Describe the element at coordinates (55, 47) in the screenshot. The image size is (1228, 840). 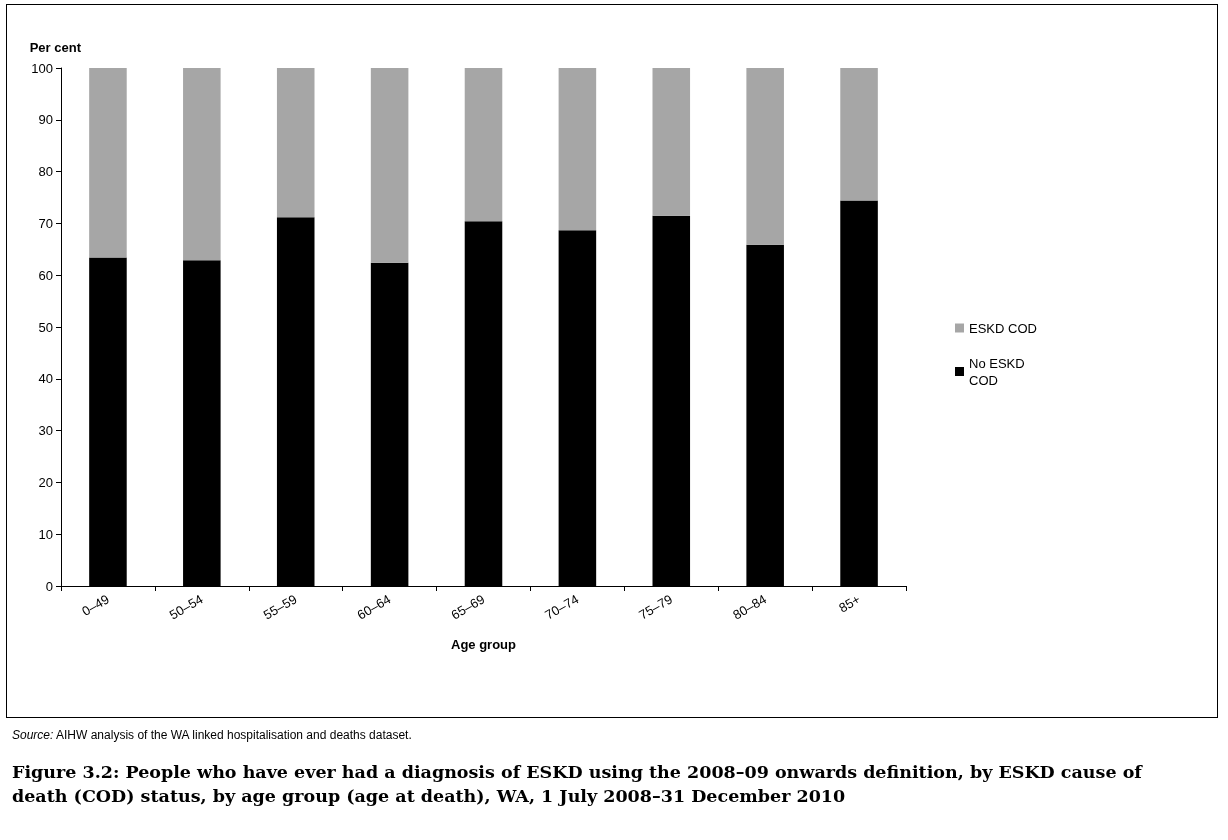
I see `y-axis-title: Per cent` at that location.